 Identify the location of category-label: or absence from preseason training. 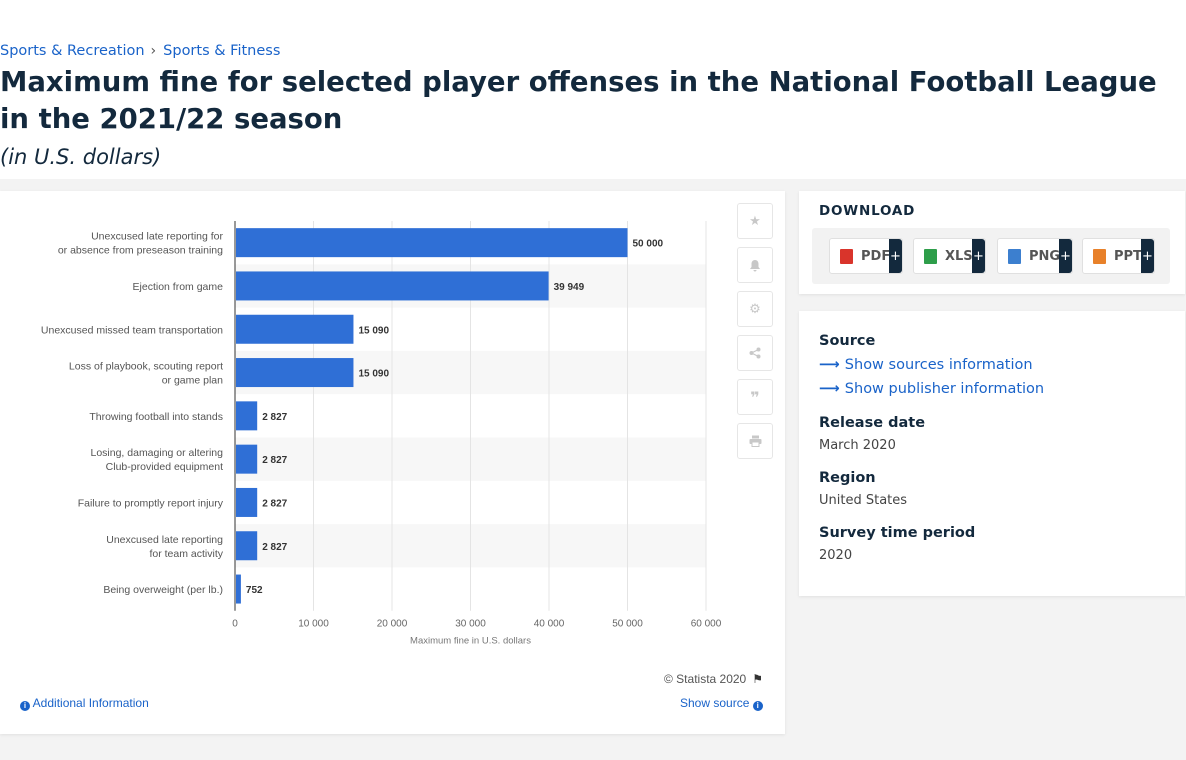
(140, 251).